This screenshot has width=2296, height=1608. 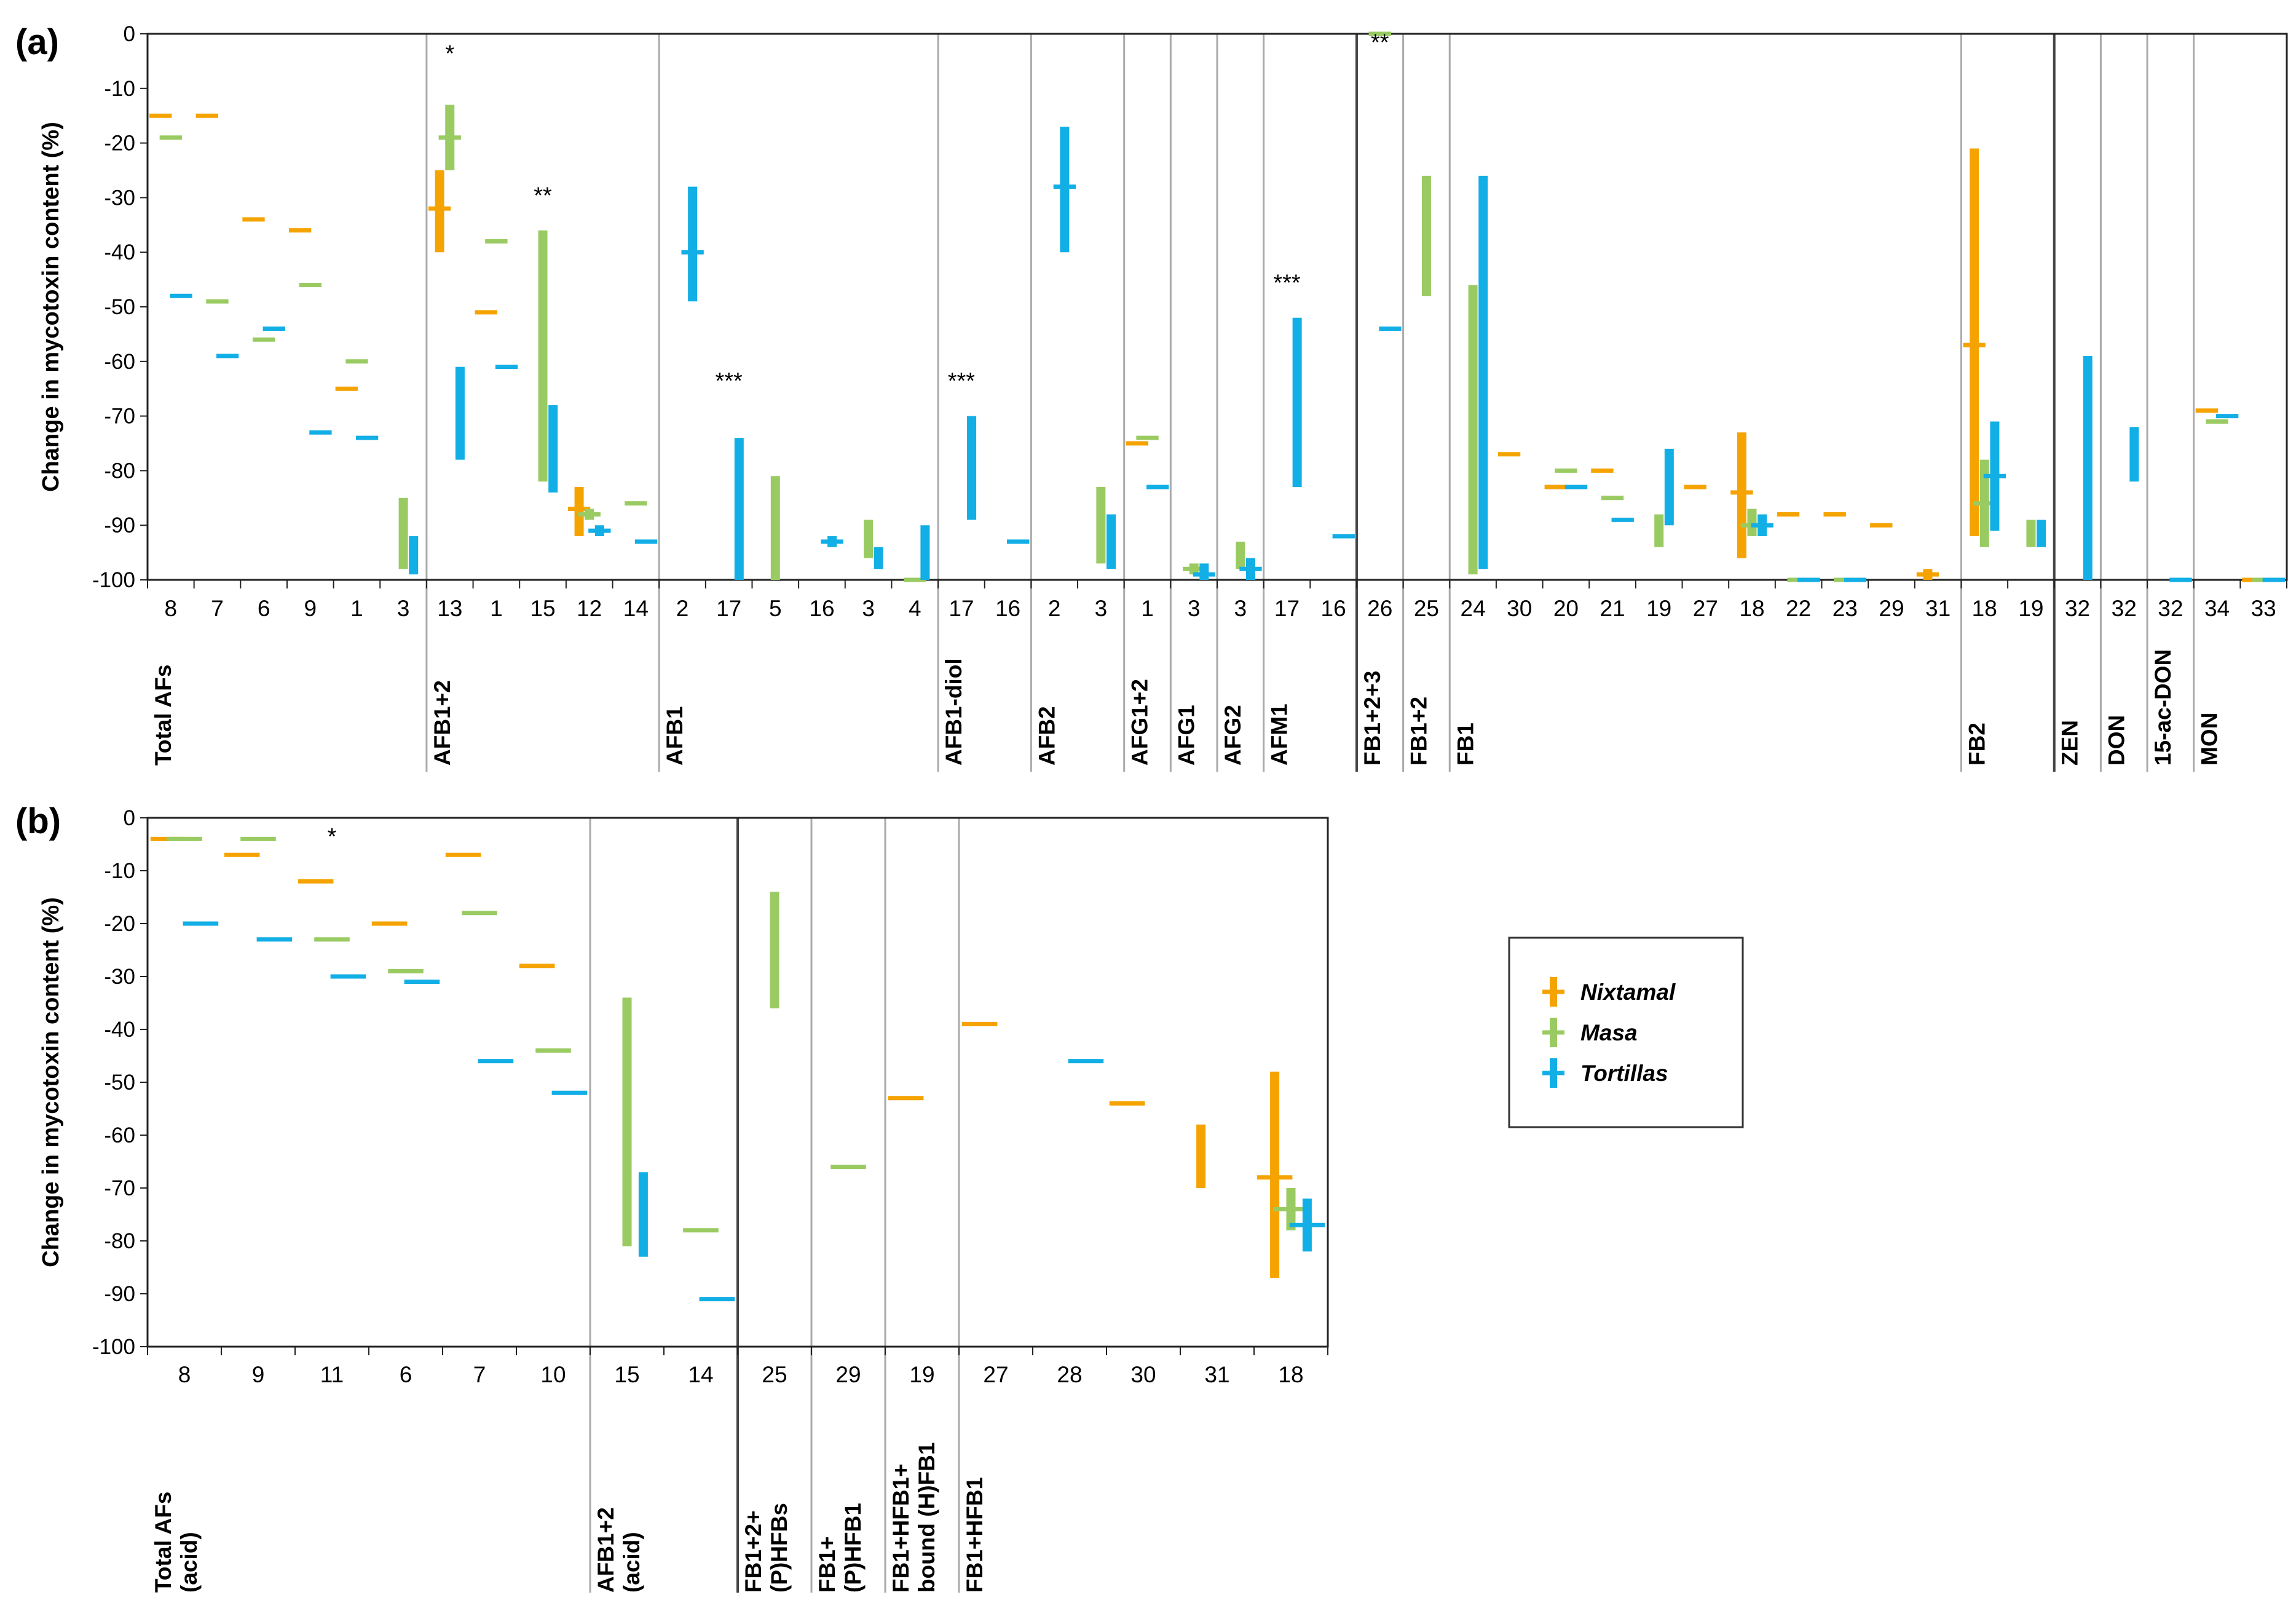 What do you see at coordinates (780, 1548) in the screenshot?
I see `group-label-line2: (P)HFBs` at bounding box center [780, 1548].